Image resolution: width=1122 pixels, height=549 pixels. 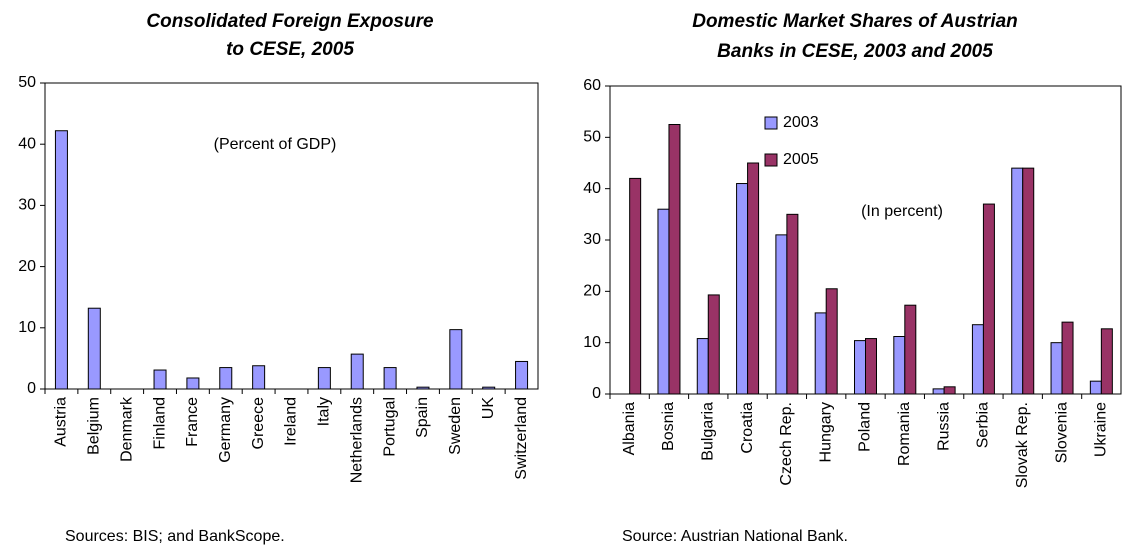 I want to click on x-tick-label: Czech Rep., so click(x=786, y=444).